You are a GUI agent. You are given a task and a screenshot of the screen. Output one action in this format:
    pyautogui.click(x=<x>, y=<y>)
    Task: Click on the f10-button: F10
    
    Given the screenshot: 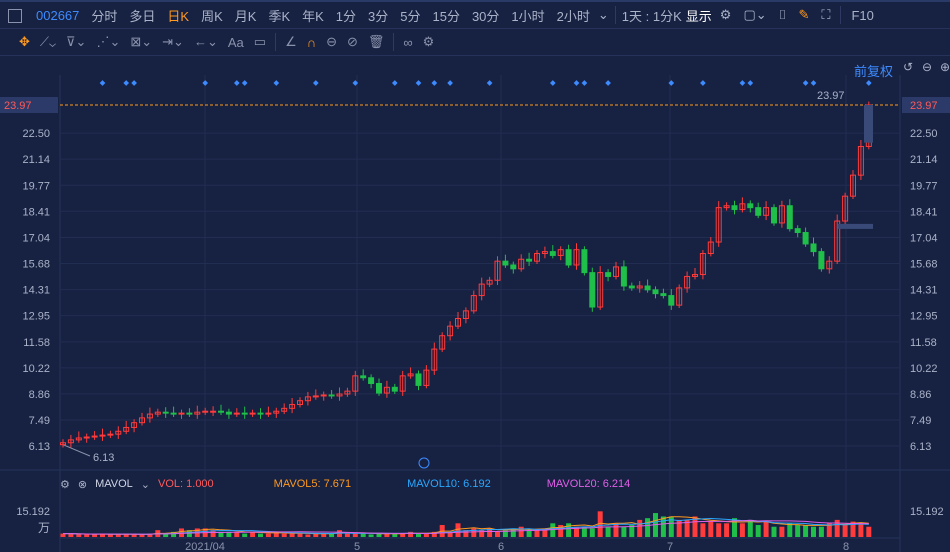 What is the action you would take?
    pyautogui.click(x=862, y=15)
    